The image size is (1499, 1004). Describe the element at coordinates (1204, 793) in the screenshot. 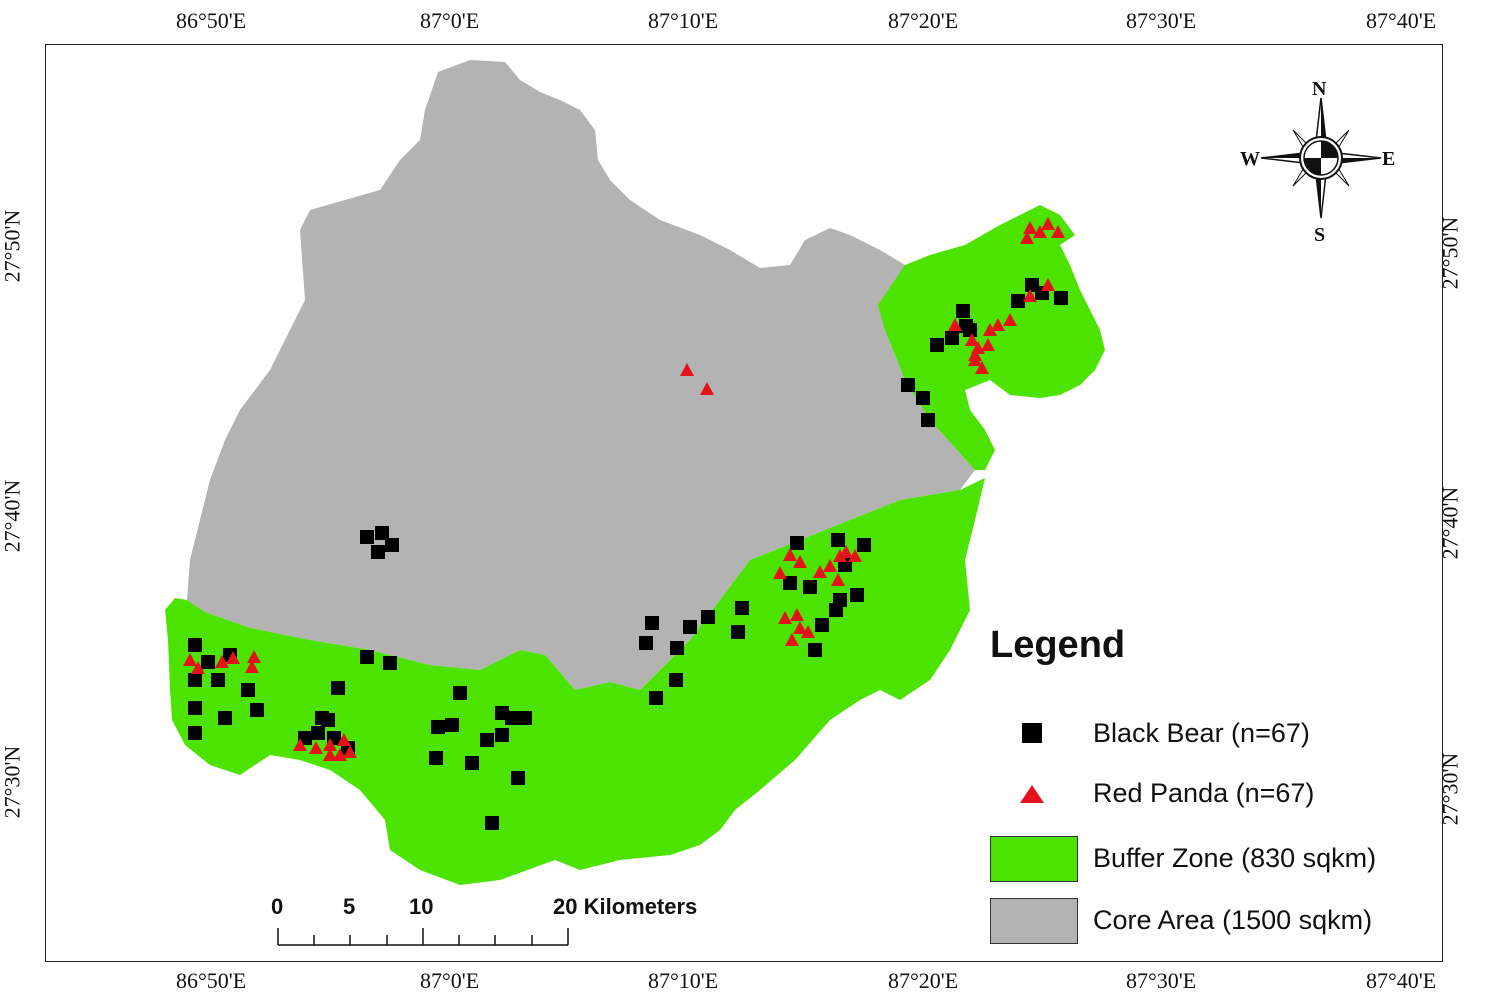

I see `legend-label-panda: Red Panda (n=67)` at that location.